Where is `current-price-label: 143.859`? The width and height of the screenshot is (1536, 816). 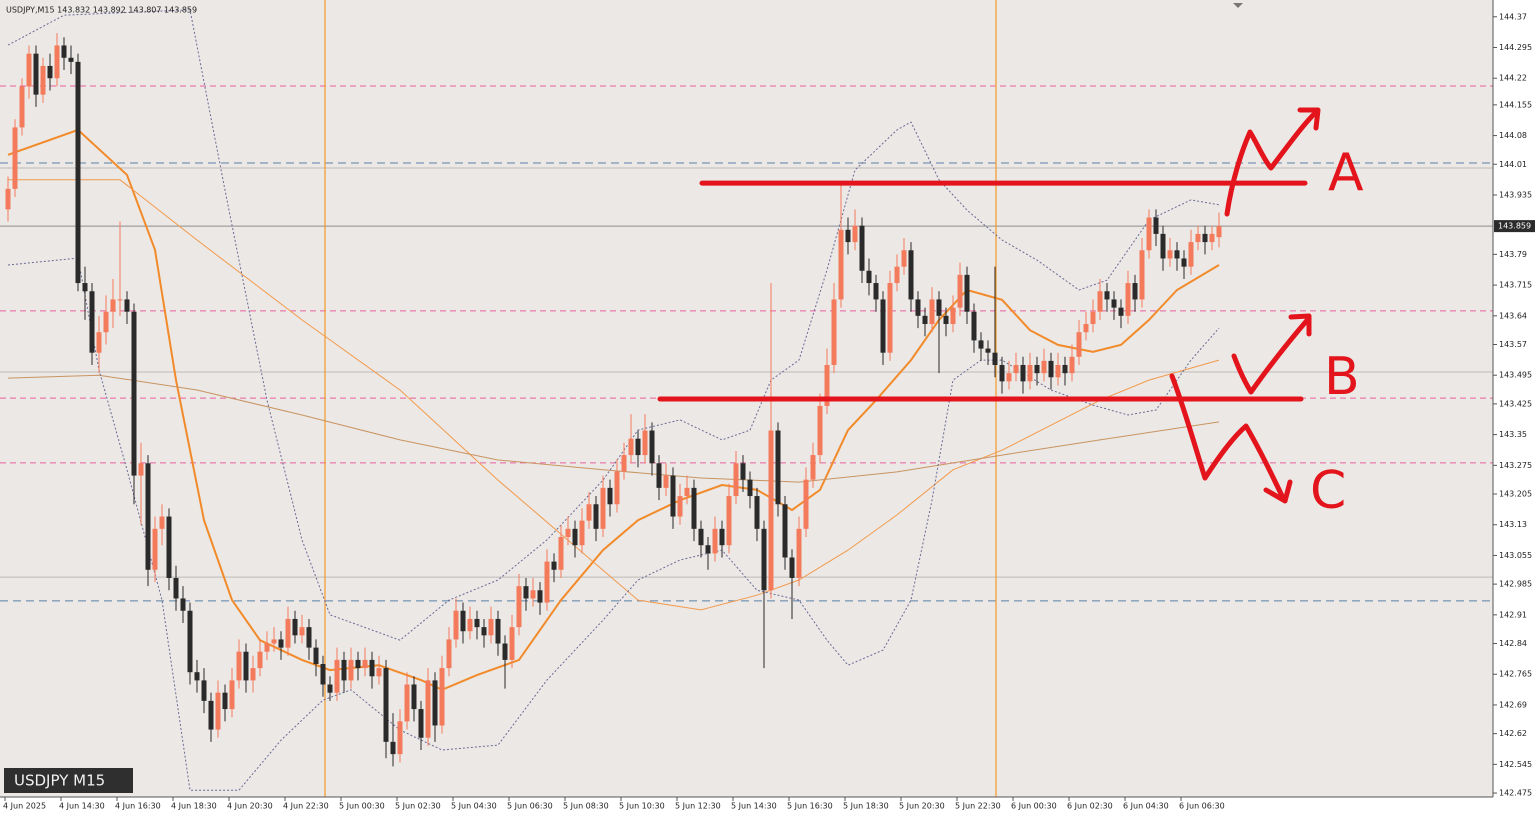 current-price-label: 143.859 is located at coordinates (1514, 226).